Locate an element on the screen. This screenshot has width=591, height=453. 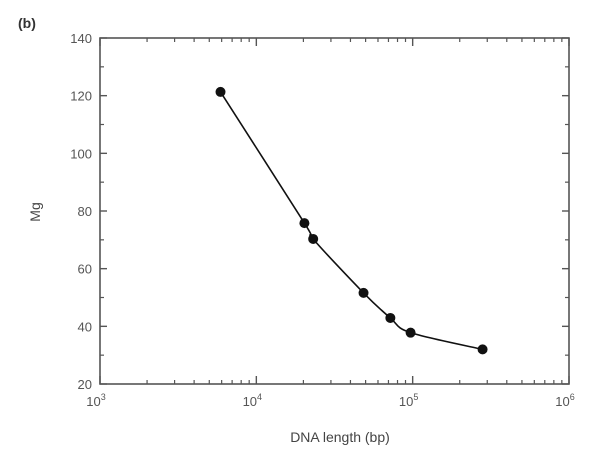
y-tick-label: 60 is located at coordinates (85, 269).